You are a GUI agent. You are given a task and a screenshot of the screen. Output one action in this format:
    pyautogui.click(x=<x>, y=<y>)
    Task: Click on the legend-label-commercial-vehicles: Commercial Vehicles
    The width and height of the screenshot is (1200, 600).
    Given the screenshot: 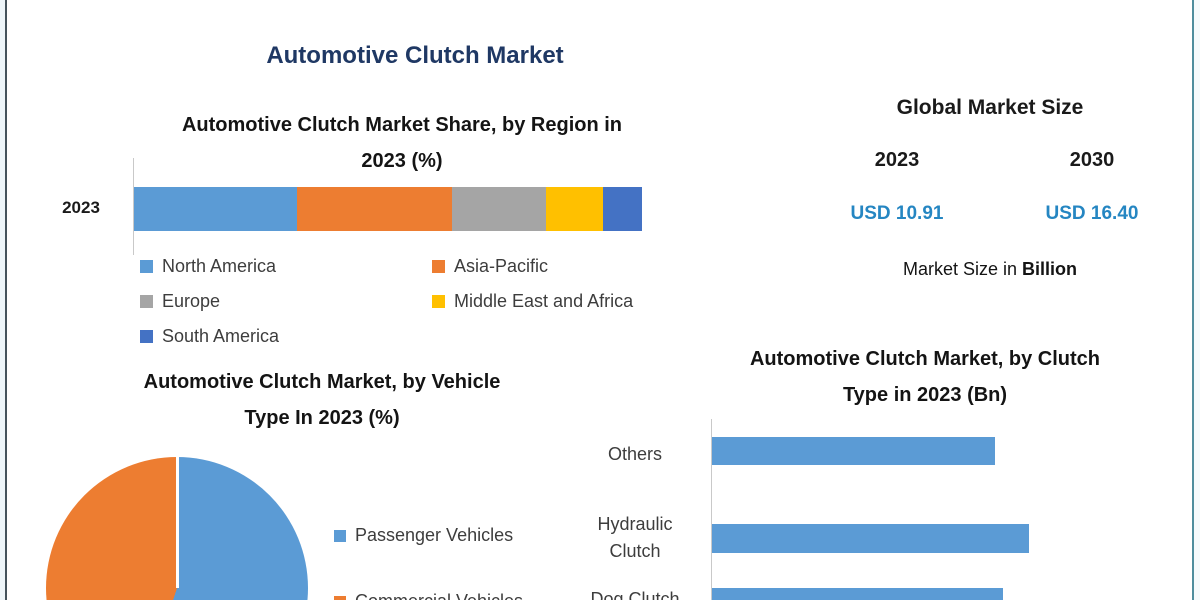 What is the action you would take?
    pyautogui.click(x=439, y=595)
    